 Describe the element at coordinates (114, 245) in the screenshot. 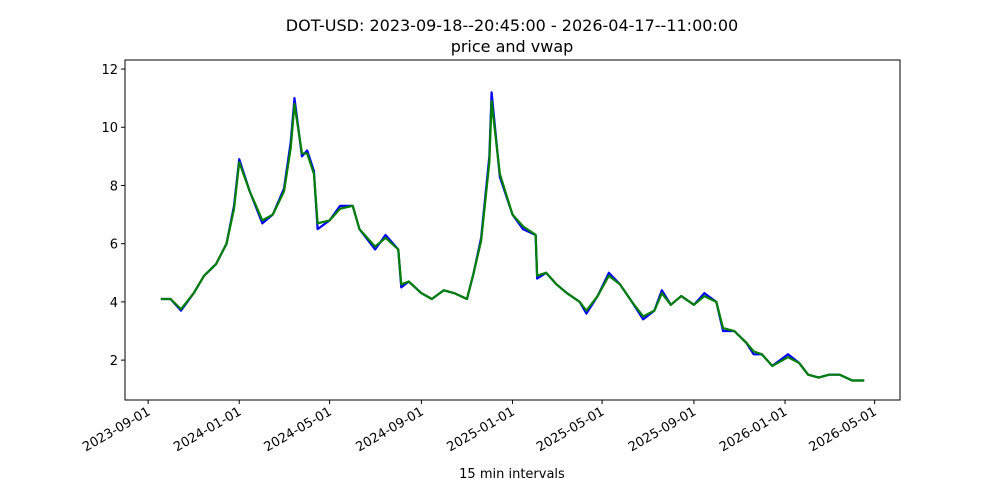

I see `y-tick-label: 6` at that location.